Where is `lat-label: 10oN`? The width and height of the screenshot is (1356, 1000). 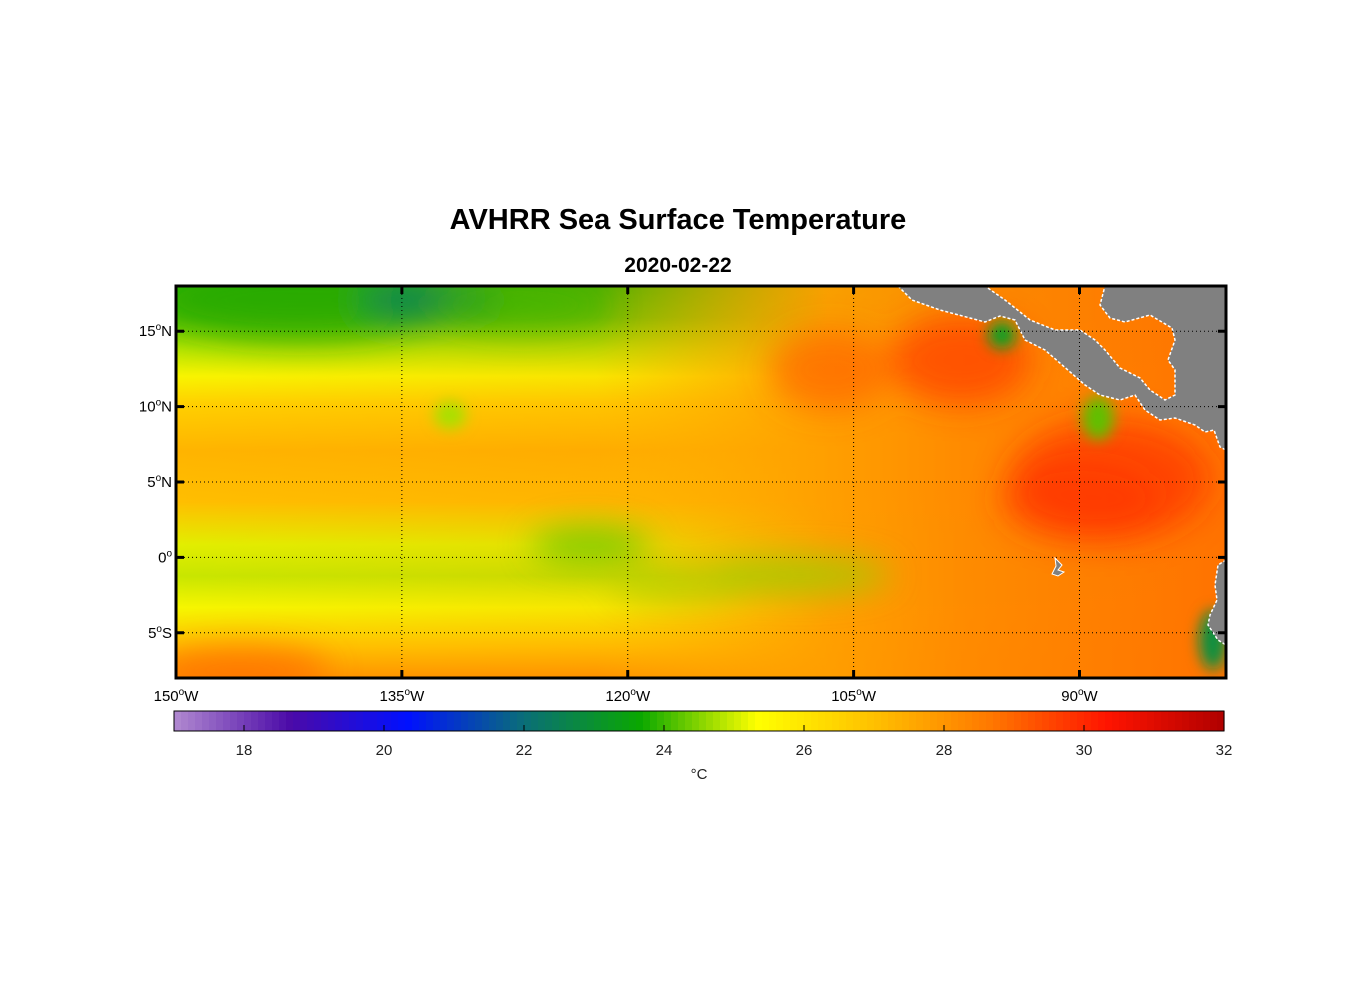 lat-label: 10oN is located at coordinates (155, 407).